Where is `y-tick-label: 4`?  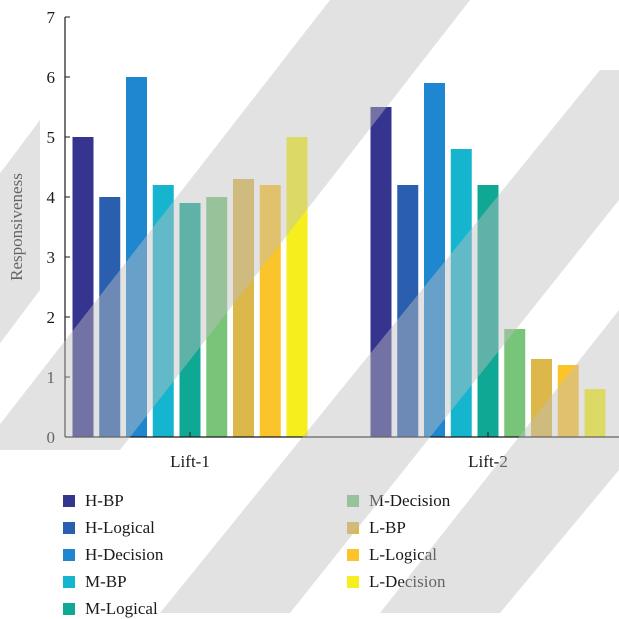 y-tick-label: 4 is located at coordinates (51, 197).